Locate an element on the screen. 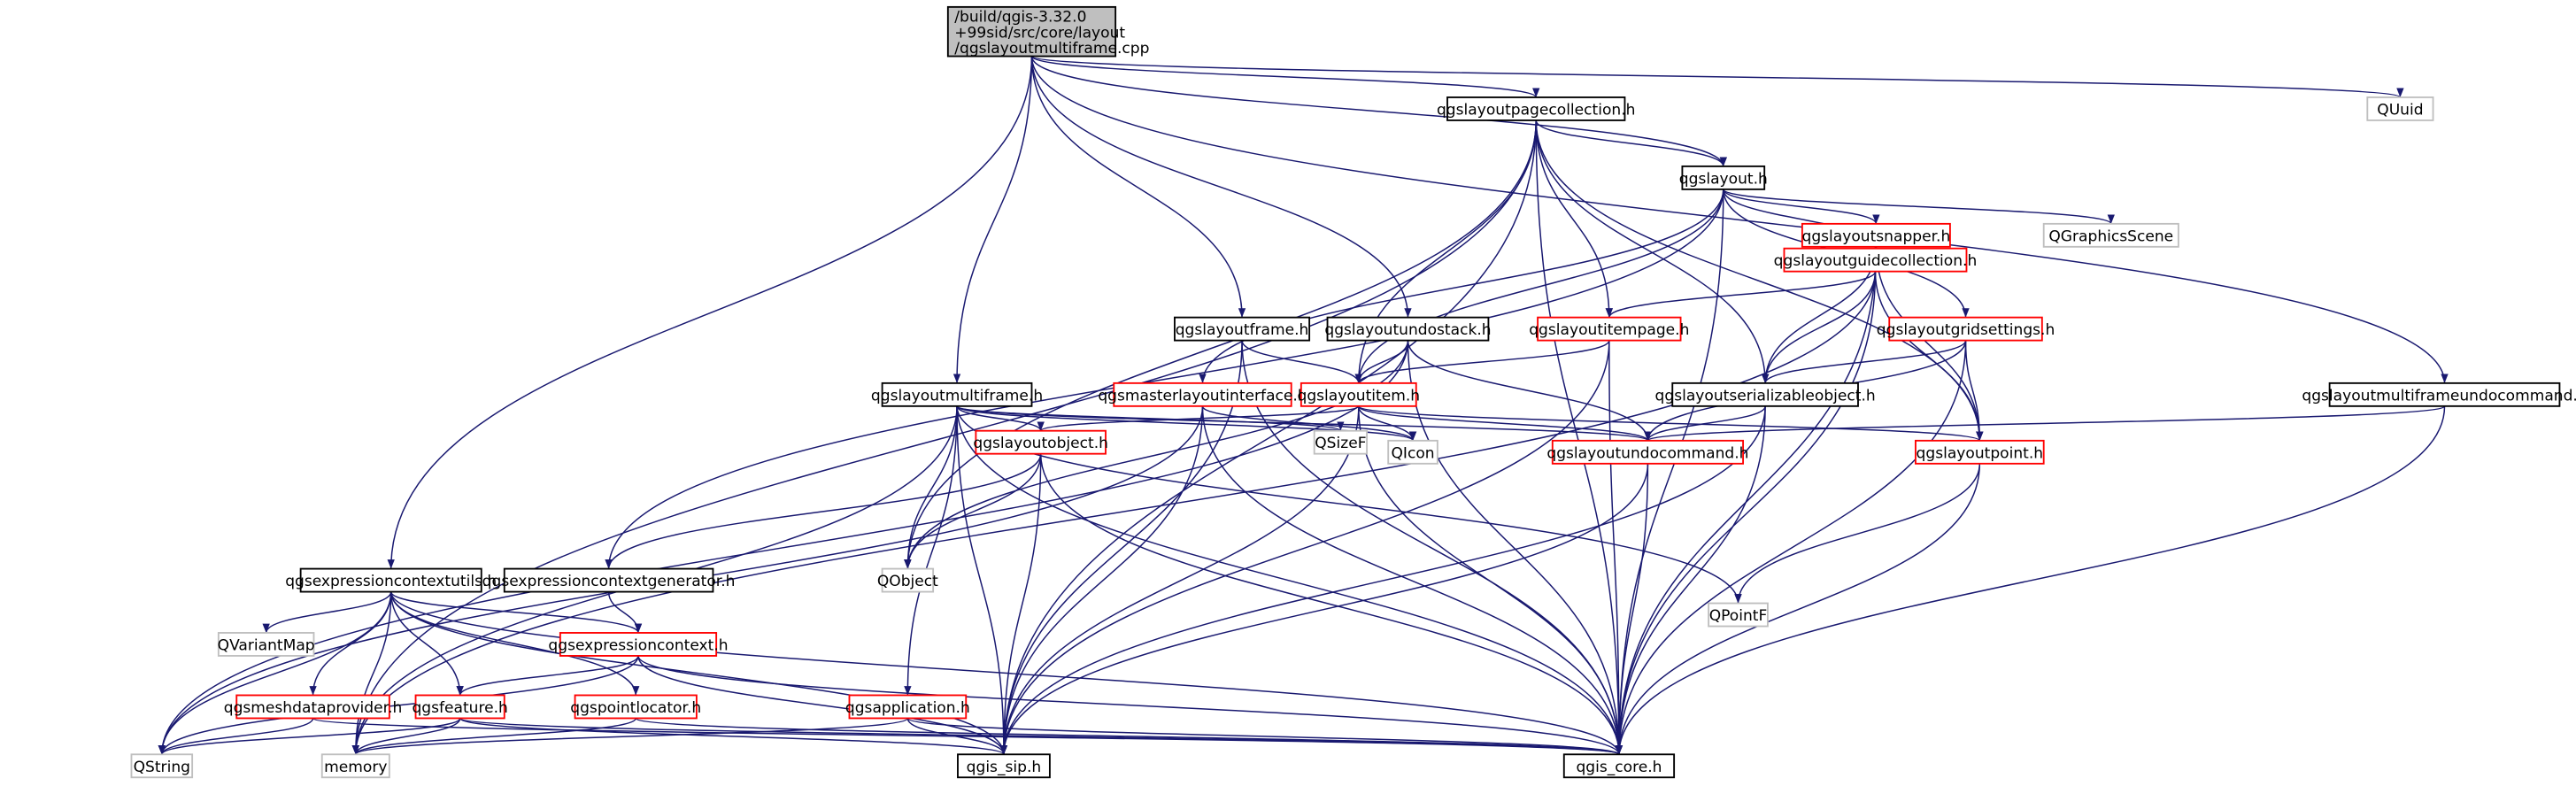  node-label: memory is located at coordinates (355, 767).